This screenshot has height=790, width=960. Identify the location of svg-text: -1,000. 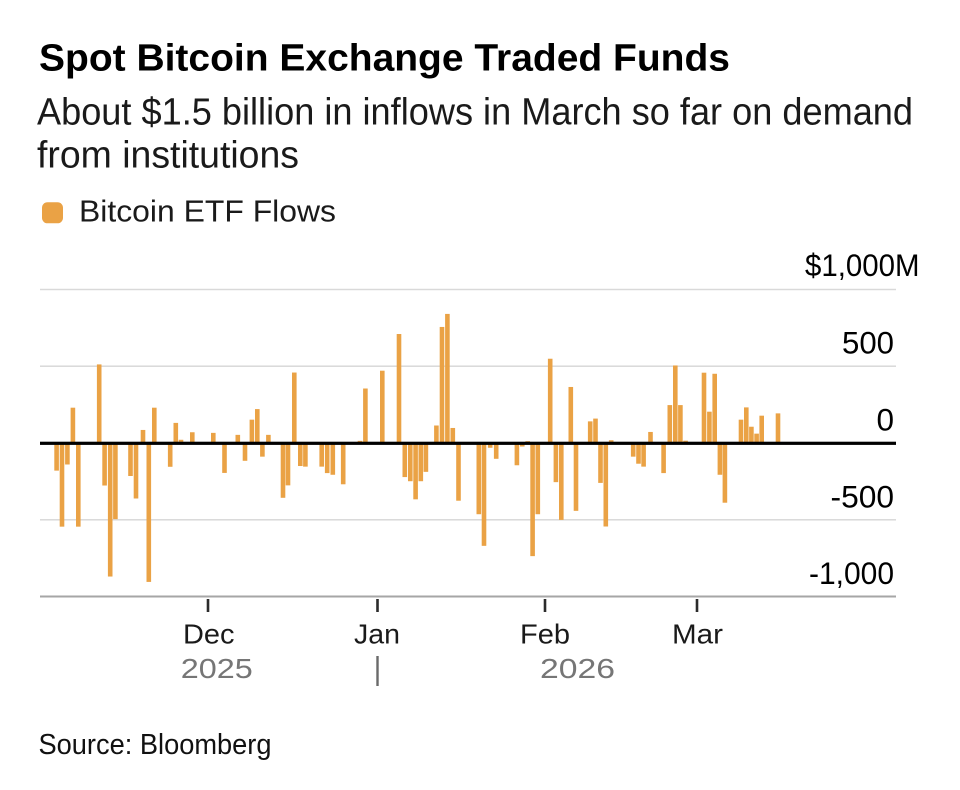
(851, 573).